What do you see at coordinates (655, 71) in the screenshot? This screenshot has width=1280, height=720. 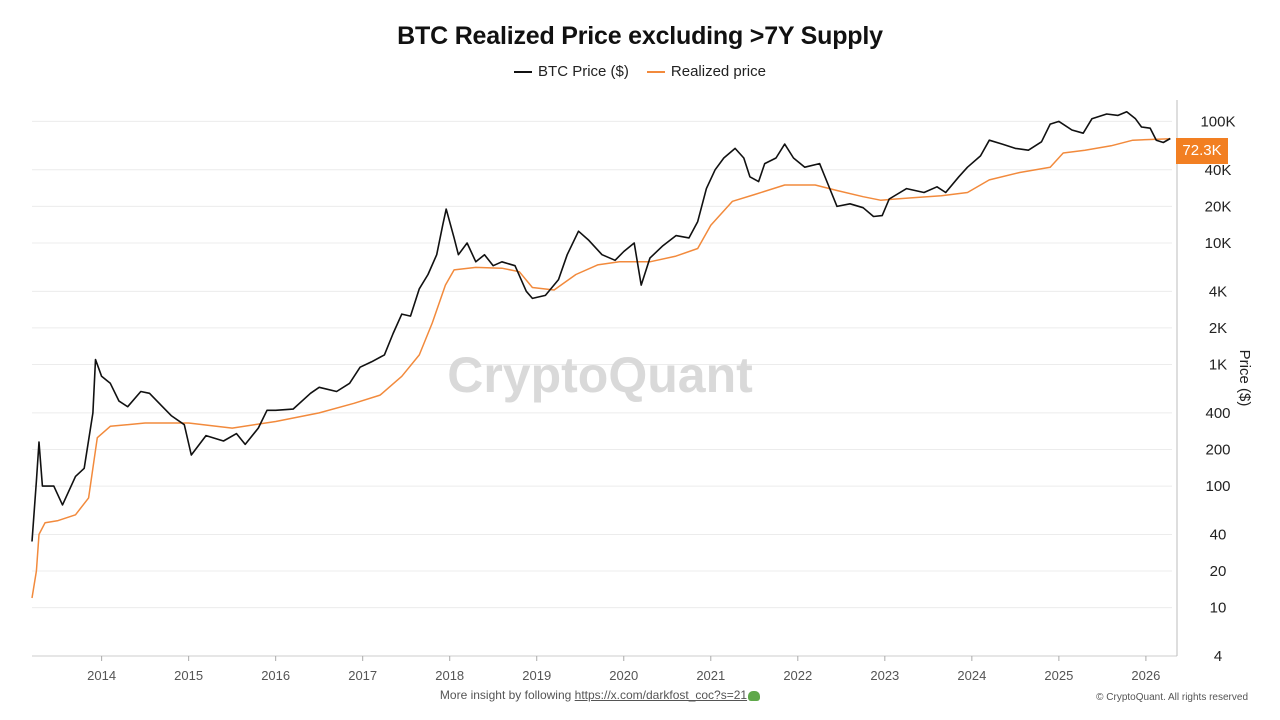 I see `legend-swatch-realized` at bounding box center [655, 71].